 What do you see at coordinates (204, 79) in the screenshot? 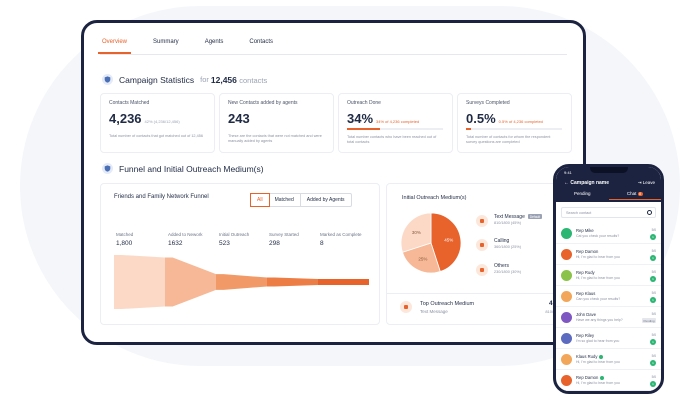
I see `title-for: for` at bounding box center [204, 79].